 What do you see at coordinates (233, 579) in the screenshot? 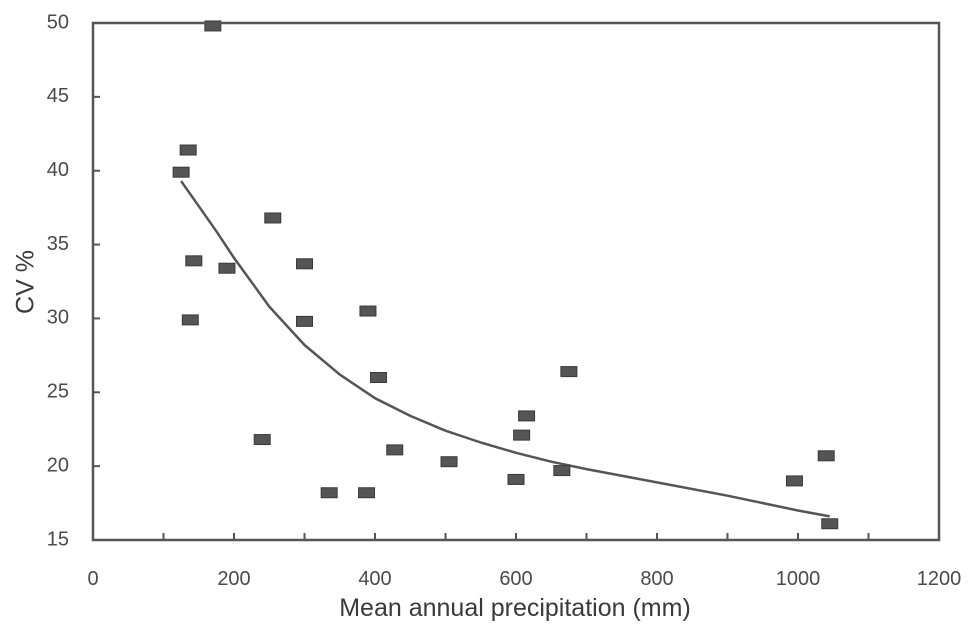
I see `x-tick-label: 200` at bounding box center [233, 579].